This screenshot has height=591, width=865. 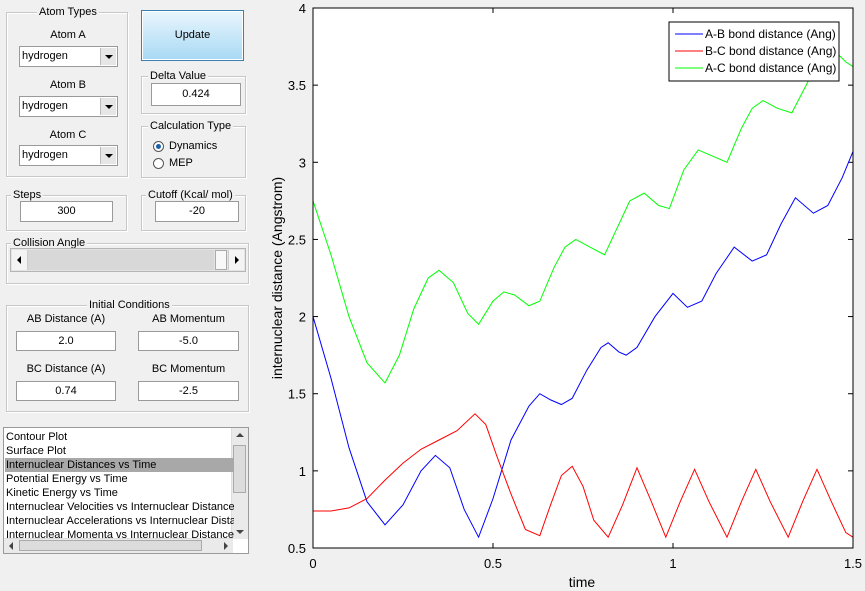 I want to click on x-axis-label: time, so click(x=582, y=582).